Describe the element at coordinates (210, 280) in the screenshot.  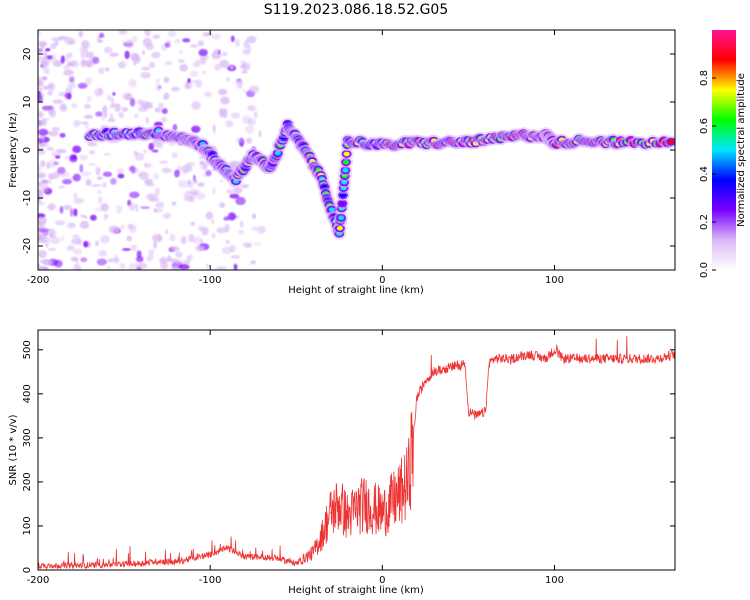
I see `spectrogram-x-tick-label: -100` at that location.